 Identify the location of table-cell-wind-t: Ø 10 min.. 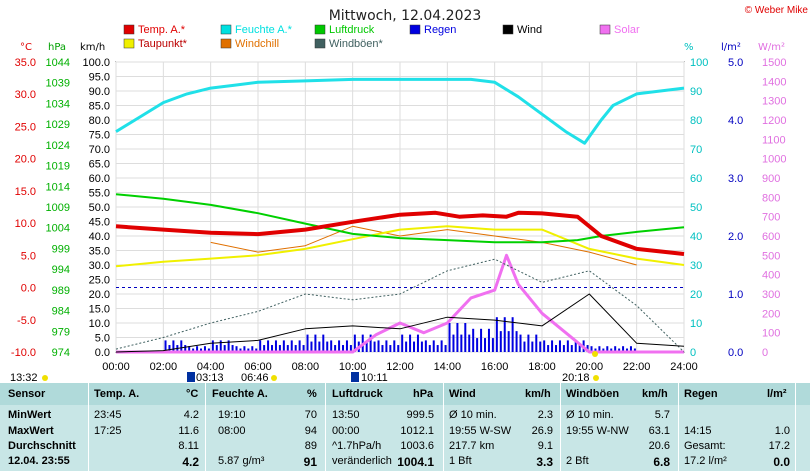
(473, 415).